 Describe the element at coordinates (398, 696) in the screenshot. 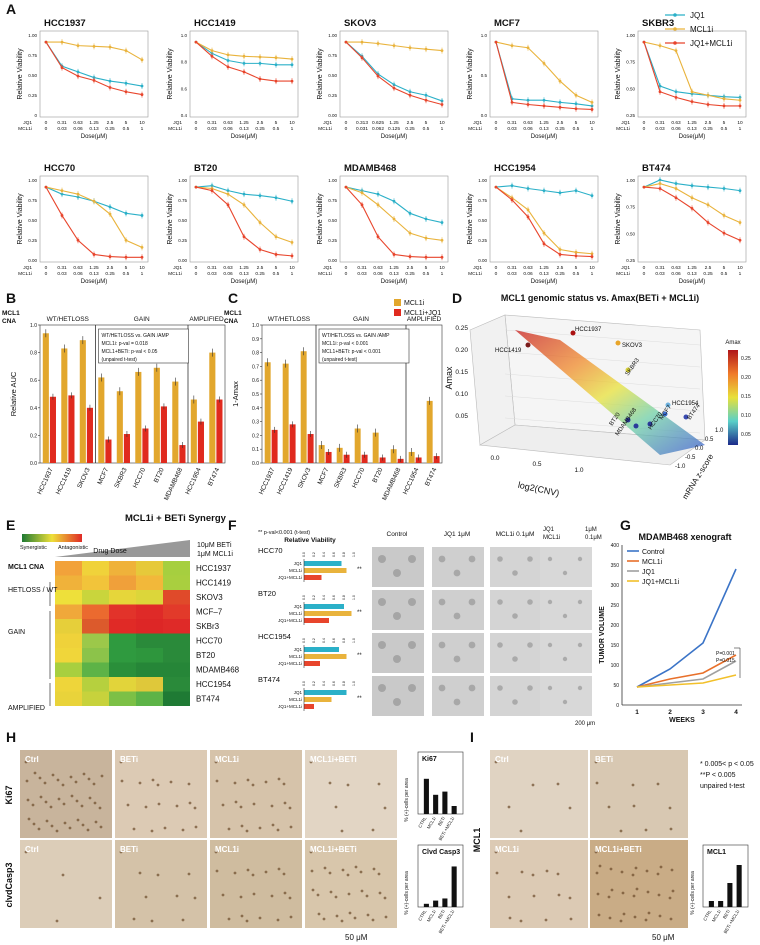

I see `micrograph` at that location.